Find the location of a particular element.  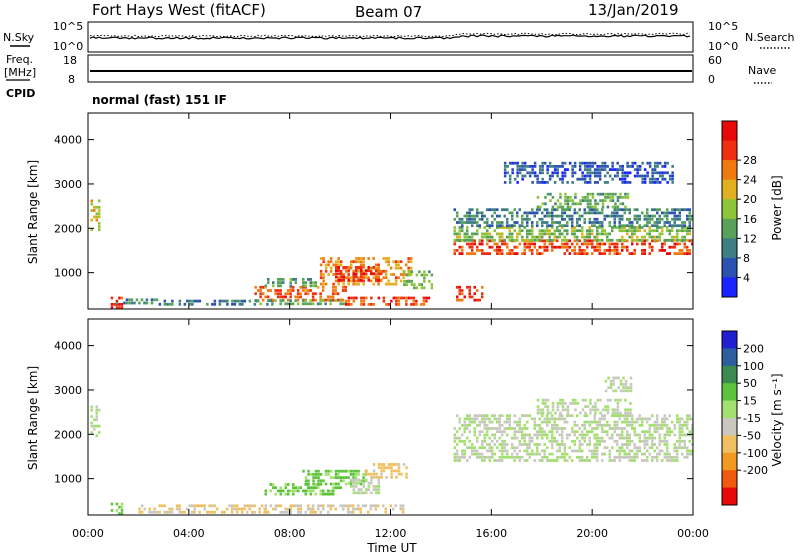

colorbar-swatch is located at coordinates (729, 170).